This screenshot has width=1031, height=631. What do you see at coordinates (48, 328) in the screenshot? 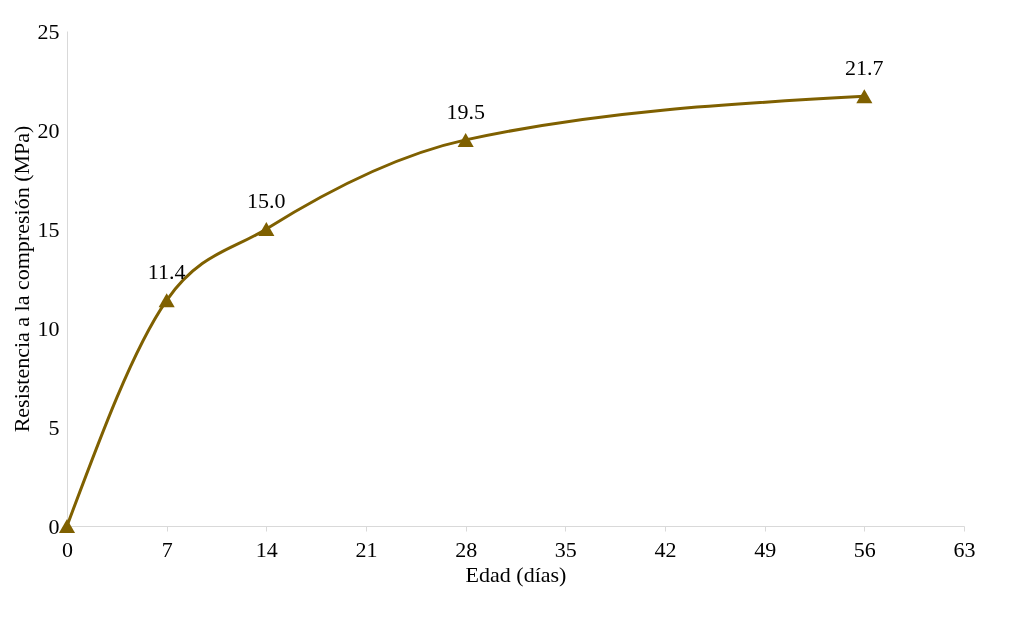
I see `y-tick-label: 10` at bounding box center [48, 328].